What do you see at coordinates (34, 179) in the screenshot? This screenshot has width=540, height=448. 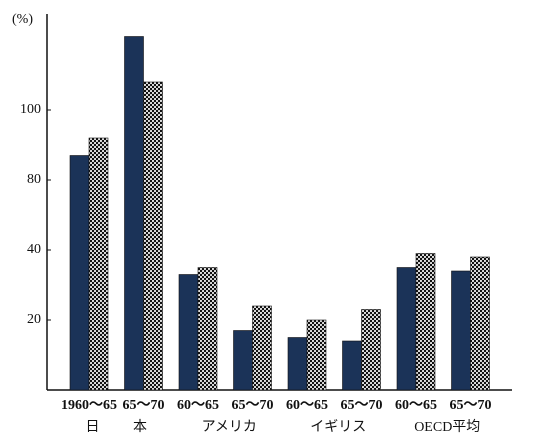 I see `y-tick-label: 80` at bounding box center [34, 179].